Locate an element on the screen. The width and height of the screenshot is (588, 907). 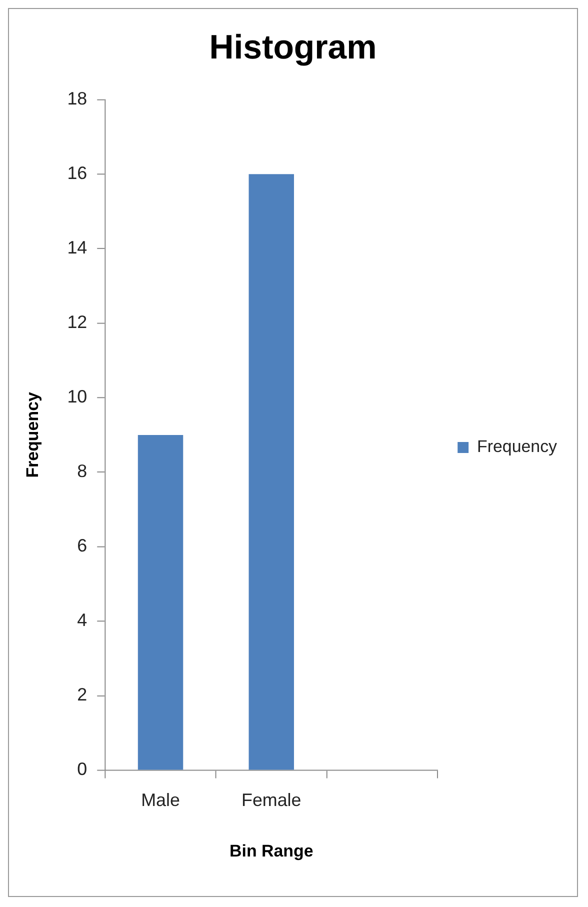
x-tick-label: Female is located at coordinates (271, 800).